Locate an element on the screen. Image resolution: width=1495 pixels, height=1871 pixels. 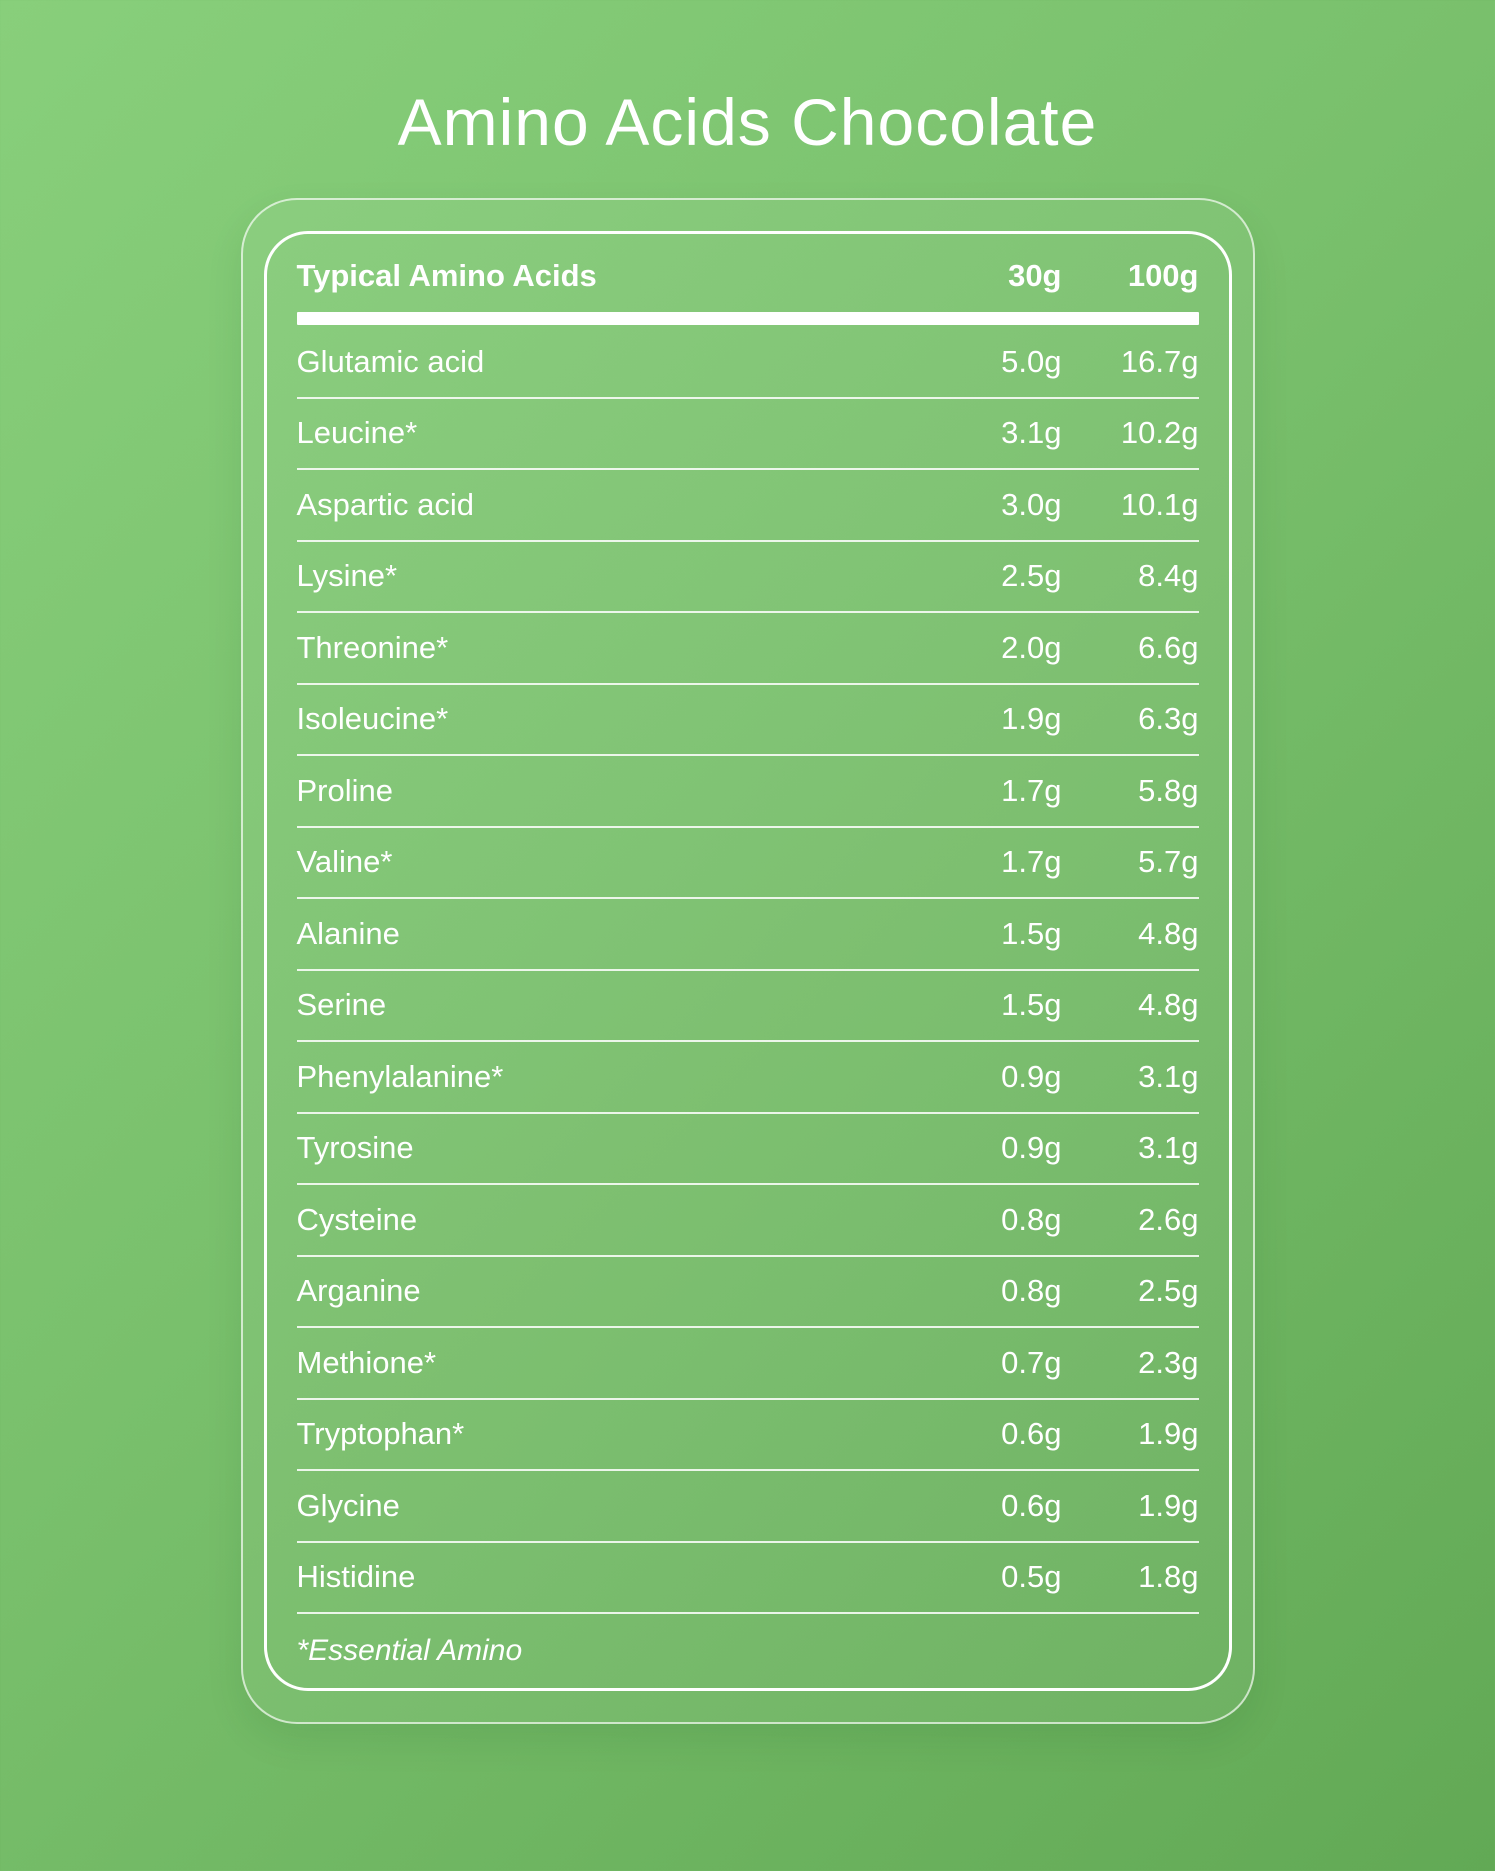
table-row: Isoleucine* 1.9g 6.3g is located at coordinates (747, 720).